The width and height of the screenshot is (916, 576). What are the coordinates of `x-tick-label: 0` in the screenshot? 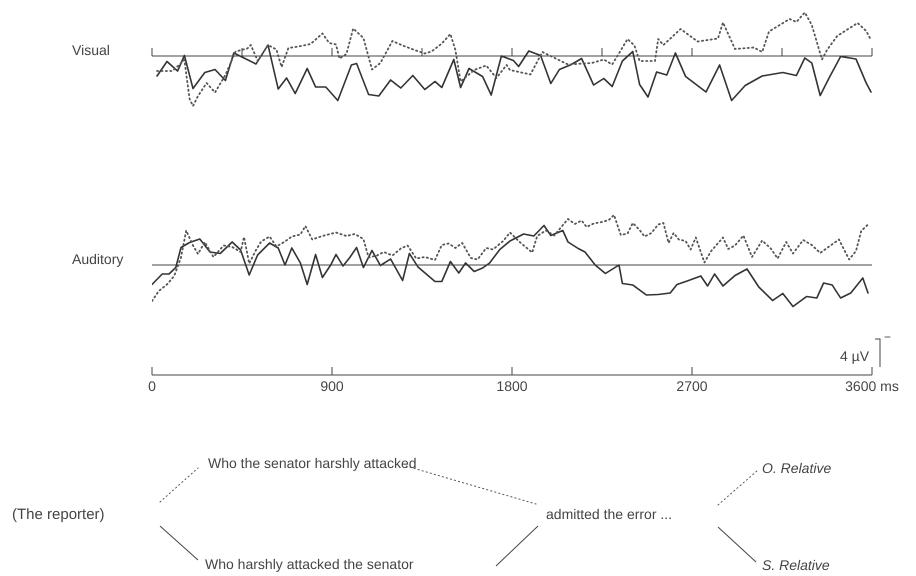 It's located at (152, 386).